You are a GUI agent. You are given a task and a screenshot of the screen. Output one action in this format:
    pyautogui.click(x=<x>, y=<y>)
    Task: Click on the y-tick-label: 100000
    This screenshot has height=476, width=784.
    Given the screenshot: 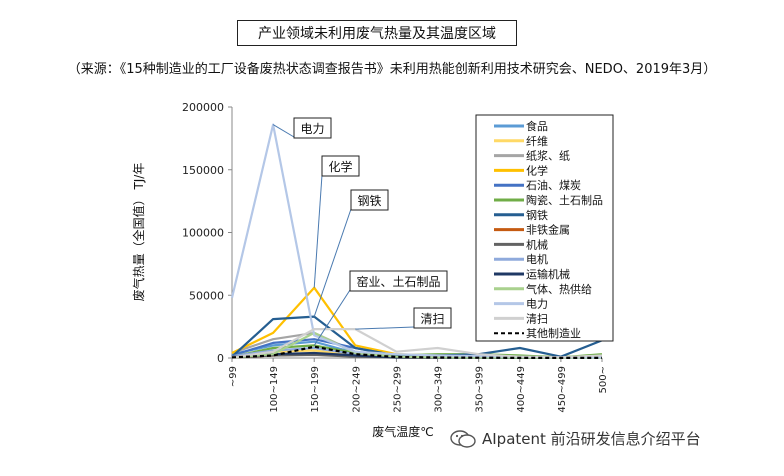 What is the action you would take?
    pyautogui.click(x=203, y=233)
    